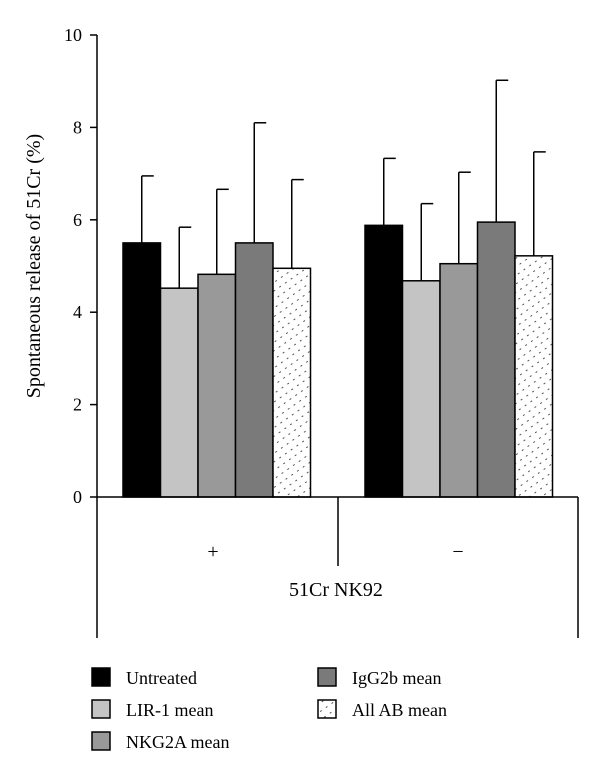 The height and width of the screenshot is (773, 600). I want to click on y-tick-label: 2, so click(77, 405).